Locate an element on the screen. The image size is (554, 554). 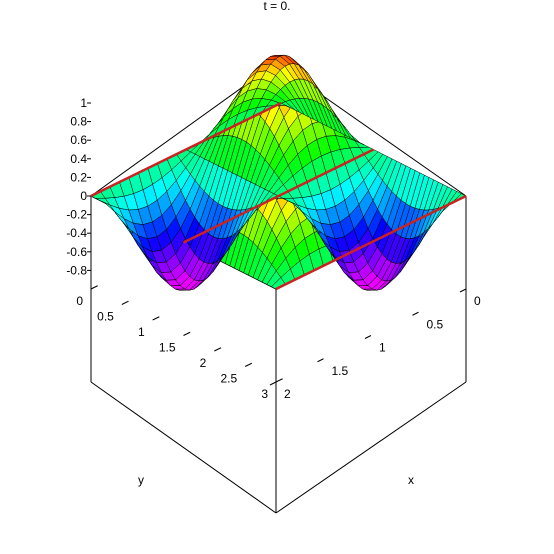
surface-cell is located at coordinates (282, 61).